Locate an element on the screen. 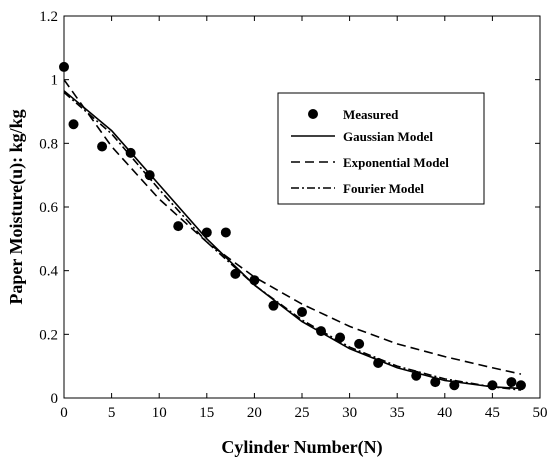  y-tick-label: 0.4 is located at coordinates (48, 272).